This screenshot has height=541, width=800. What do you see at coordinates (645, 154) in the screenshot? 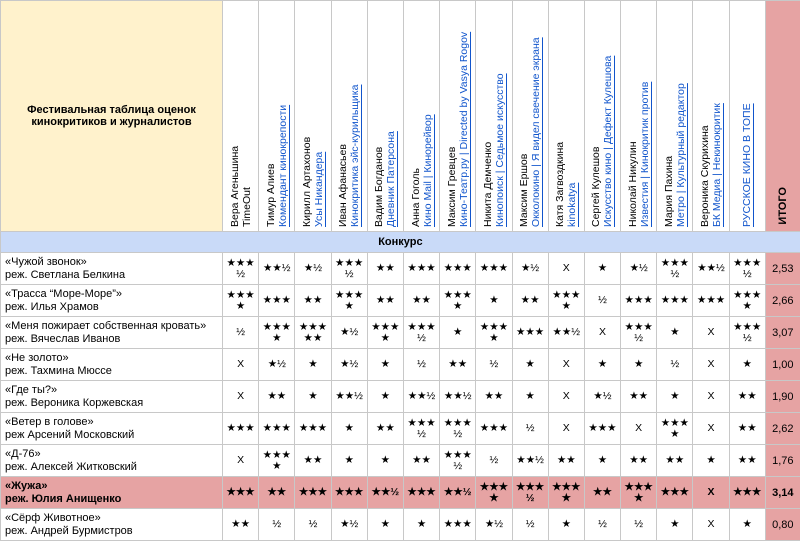
I see `critic-outlet: Известия | Кинокритик против` at bounding box center [645, 154].